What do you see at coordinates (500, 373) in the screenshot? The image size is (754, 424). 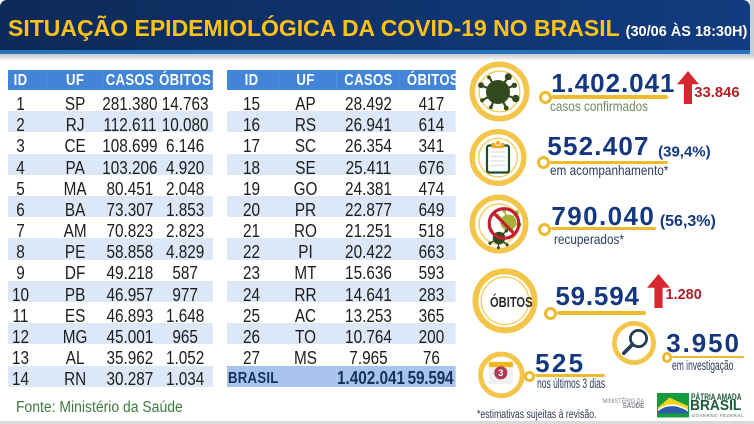 I see `svg-text: 3` at bounding box center [500, 373].